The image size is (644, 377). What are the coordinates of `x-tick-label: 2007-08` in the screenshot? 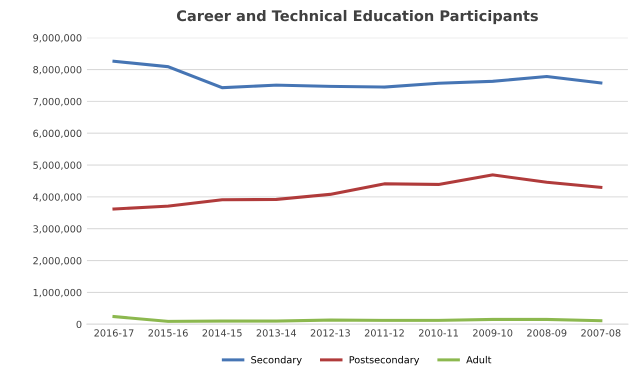 It's located at (600, 333).